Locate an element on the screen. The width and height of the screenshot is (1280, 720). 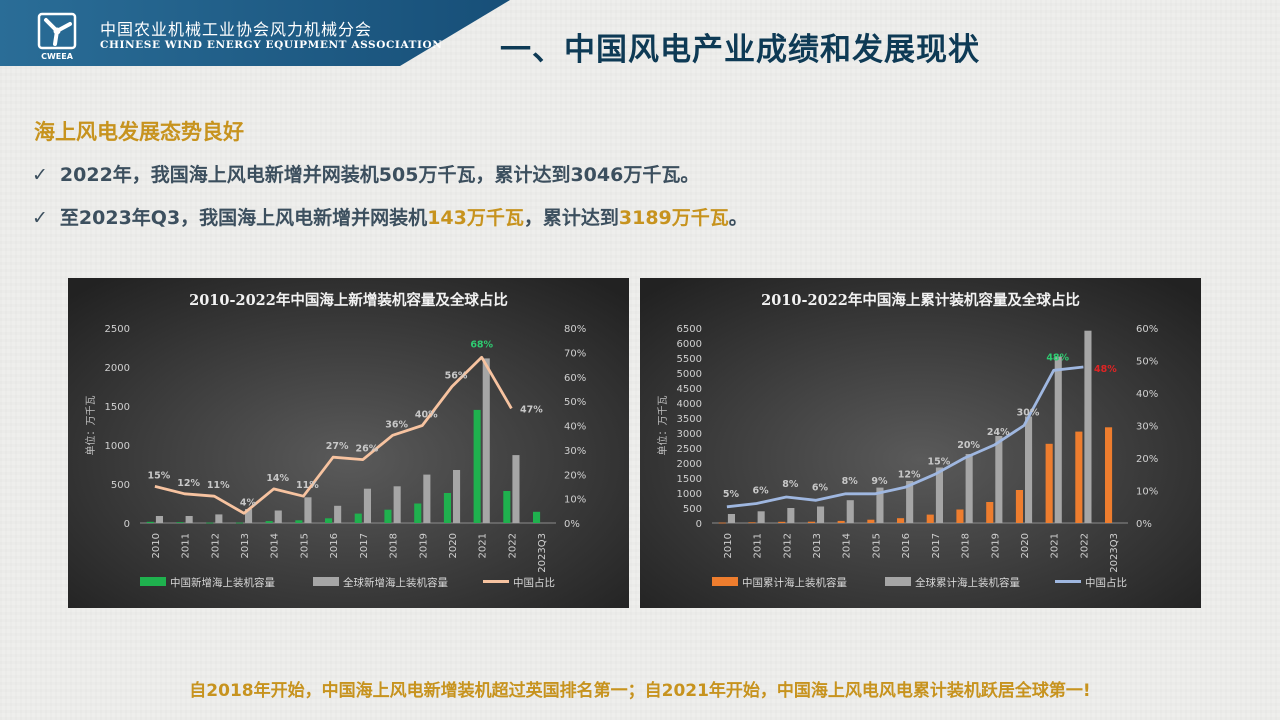
chart-1-y-tick-label: 2500 is located at coordinates (689, 449).